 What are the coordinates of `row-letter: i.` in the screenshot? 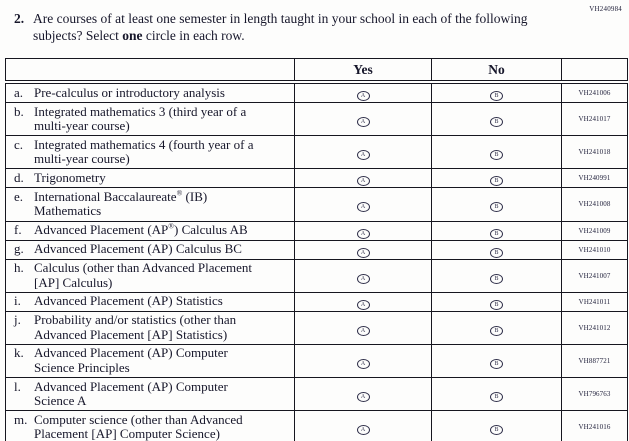 It's located at (17, 301).